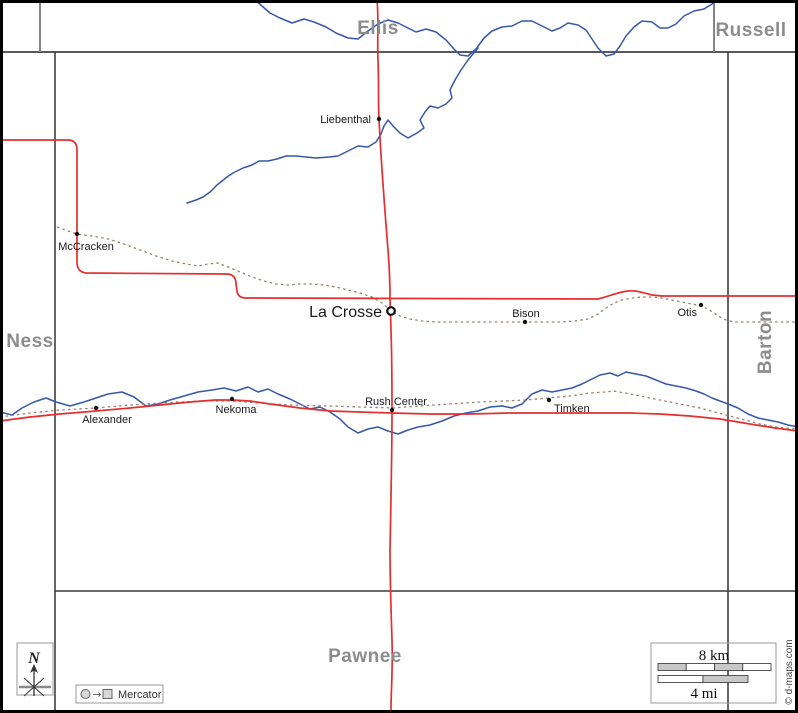  What do you see at coordinates (85, 694) in the screenshot?
I see `globe-circle-icon` at bounding box center [85, 694].